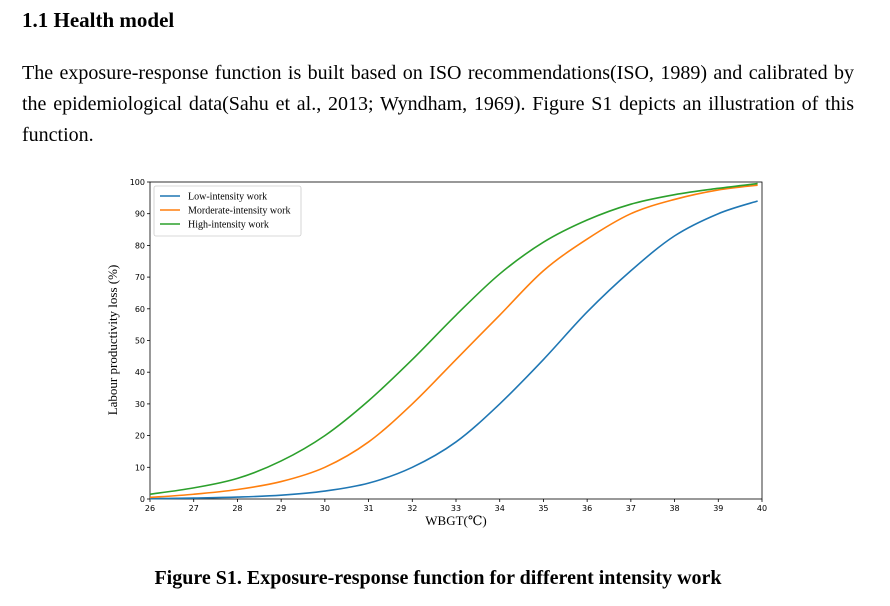  Describe the element at coordinates (228, 225) in the screenshot. I see `legend-label: High-intensity work` at that location.